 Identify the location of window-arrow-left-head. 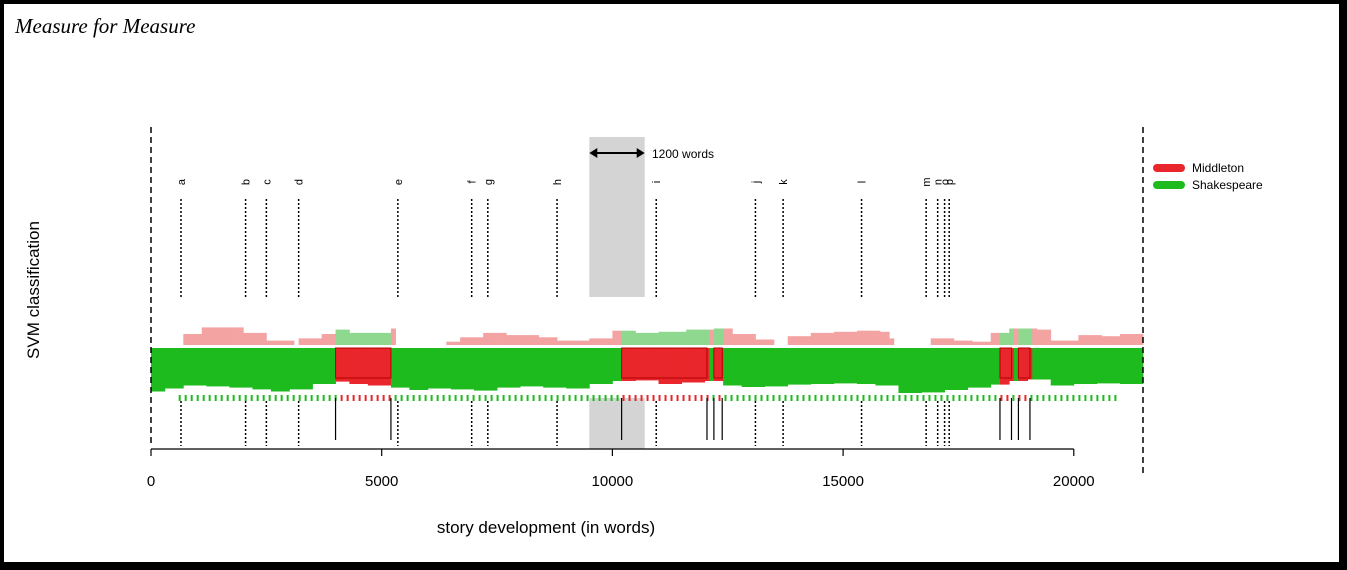
(593, 153).